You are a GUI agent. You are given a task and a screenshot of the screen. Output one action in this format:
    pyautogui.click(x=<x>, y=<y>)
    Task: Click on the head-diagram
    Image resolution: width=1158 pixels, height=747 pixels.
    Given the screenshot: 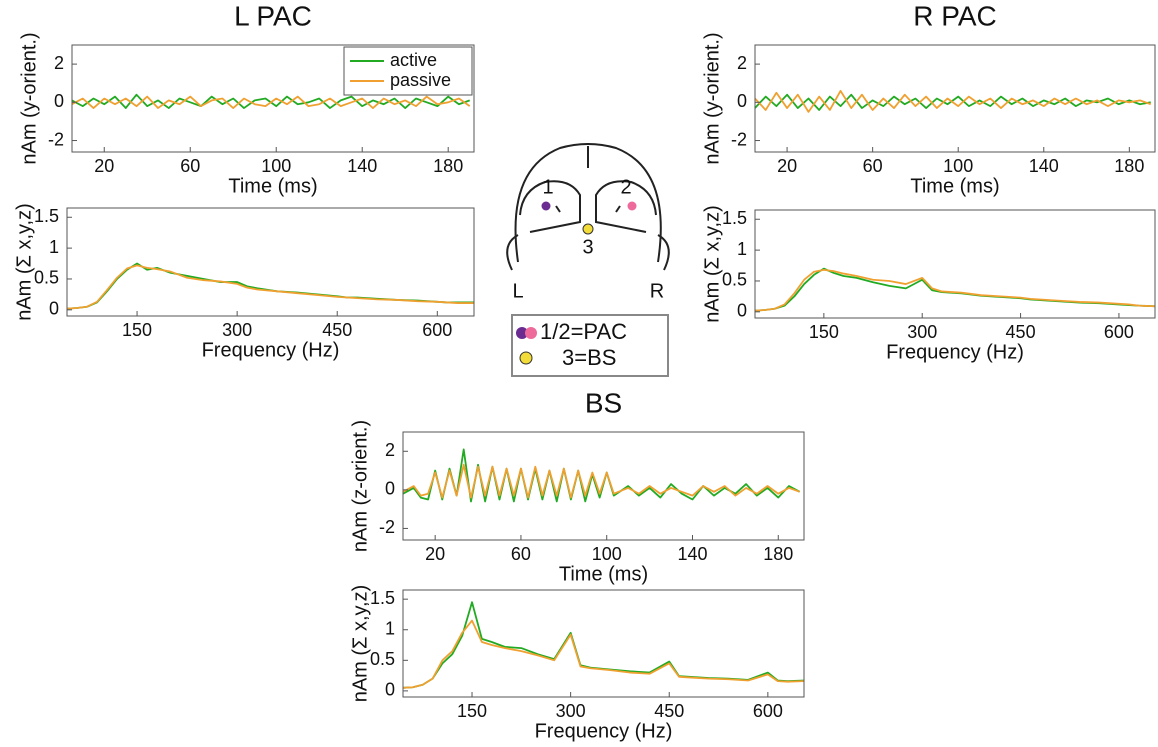 What is the action you would take?
    pyautogui.click(x=588, y=207)
    